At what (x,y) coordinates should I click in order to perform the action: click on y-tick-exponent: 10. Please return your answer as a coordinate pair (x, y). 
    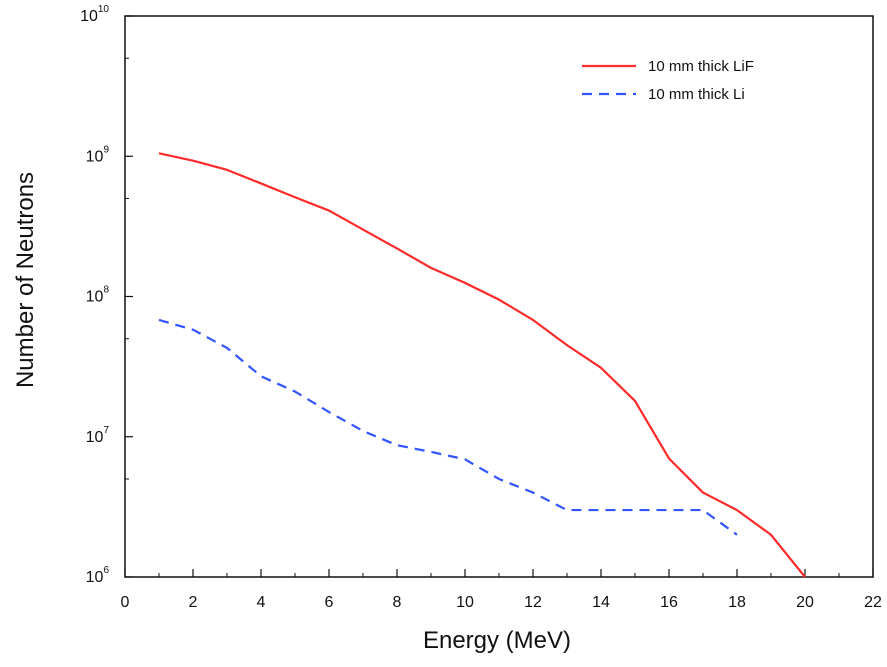
    Looking at the image, I should click on (104, 9).